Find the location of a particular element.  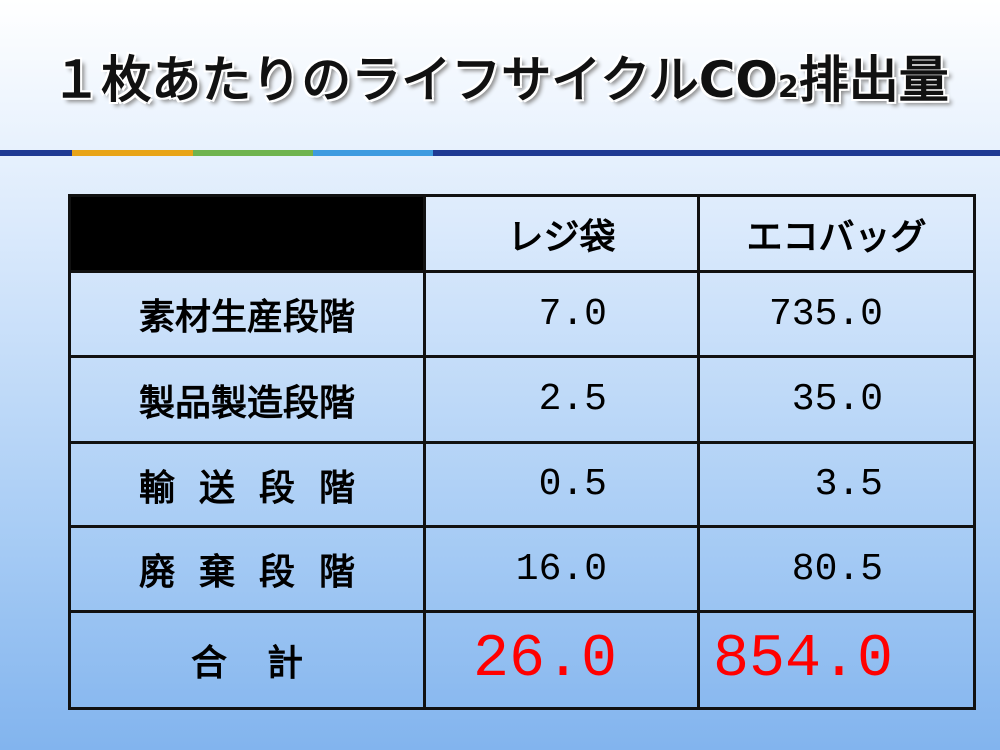

column-header: エコバッグ is located at coordinates (836, 233).